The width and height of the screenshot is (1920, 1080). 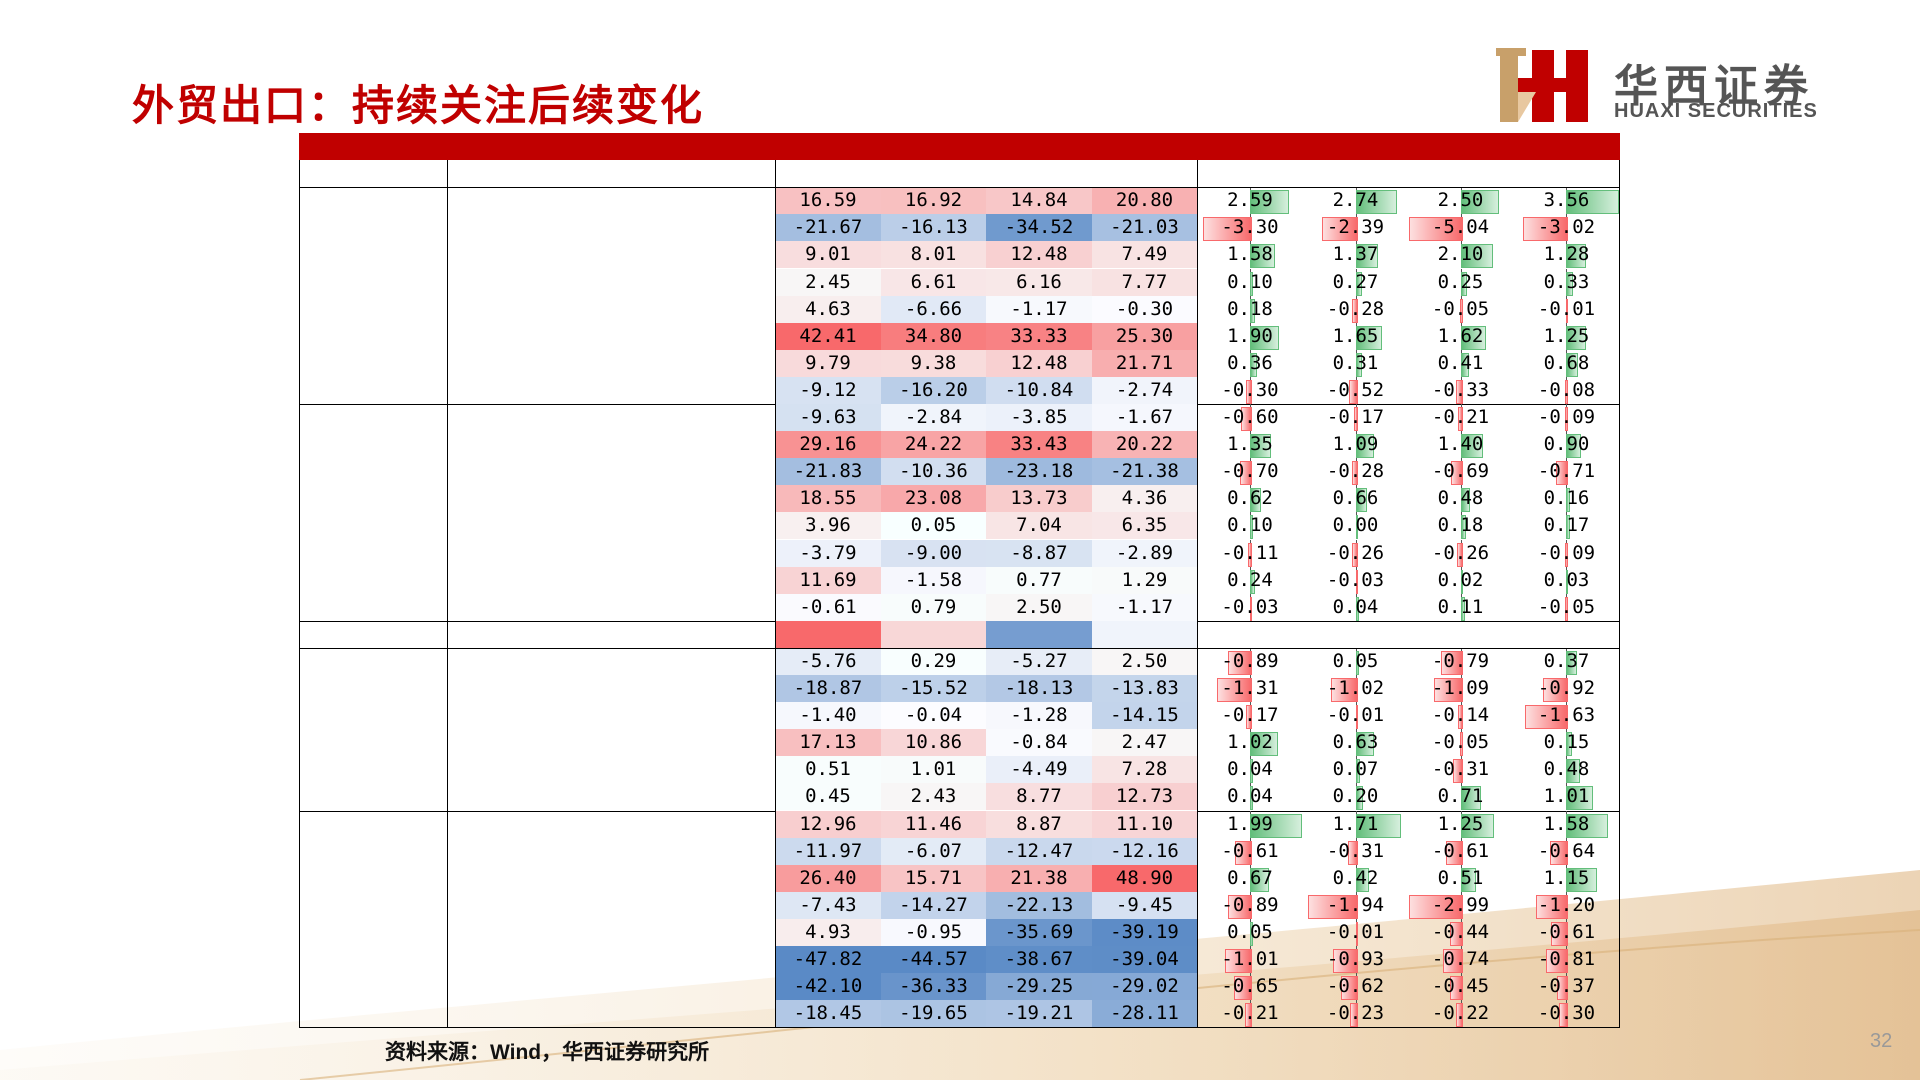 What do you see at coordinates (1355, 417) in the screenshot?
I see `contrib-value: -0.17` at bounding box center [1355, 417].